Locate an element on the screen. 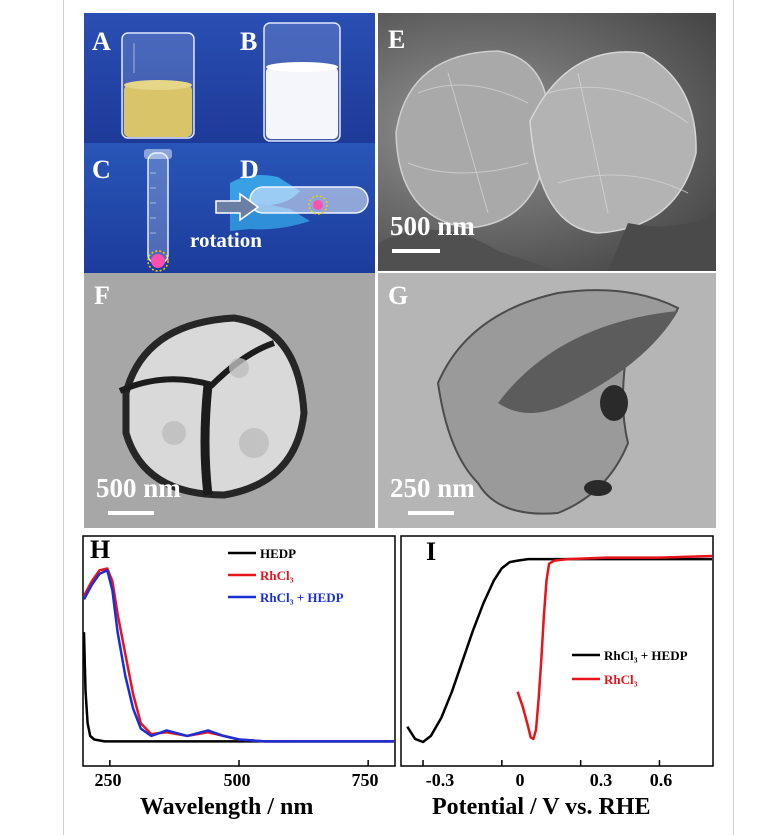 The height and width of the screenshot is (835, 779). tem-fragment is located at coordinates (558, 402).